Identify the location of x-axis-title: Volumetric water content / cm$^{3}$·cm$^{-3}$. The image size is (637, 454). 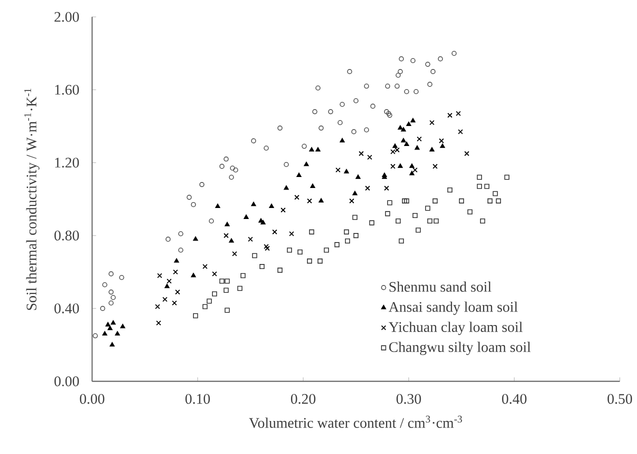
(355, 422).